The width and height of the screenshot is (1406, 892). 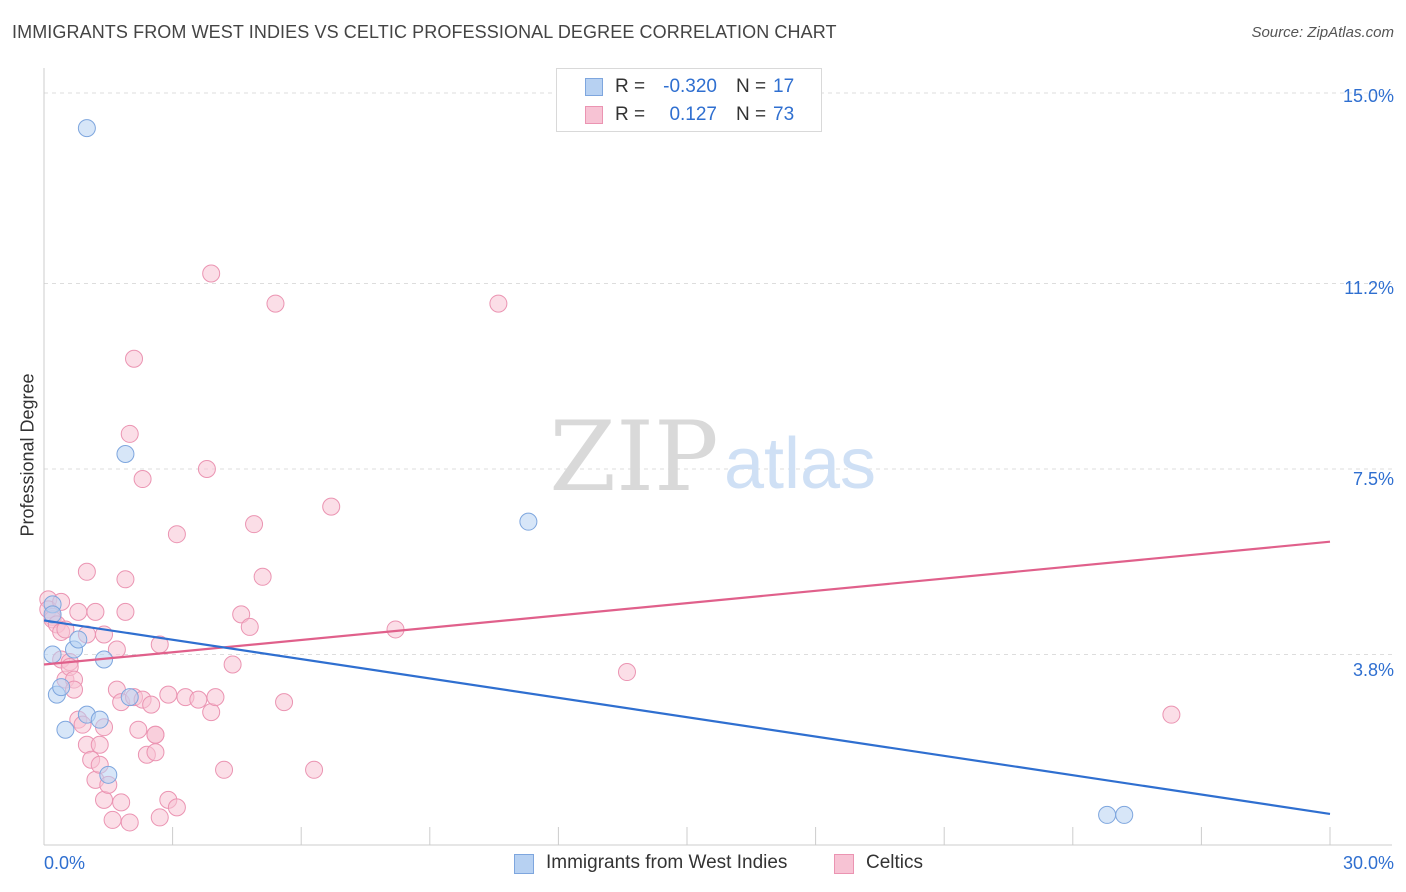 I want to click on x-tick-label-max: 30.0%, so click(x=1368, y=863).